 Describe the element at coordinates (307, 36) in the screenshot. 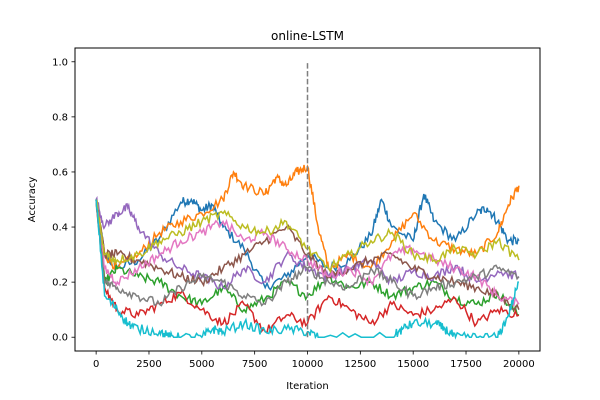

I see `chart-title: online-LSTM` at that location.